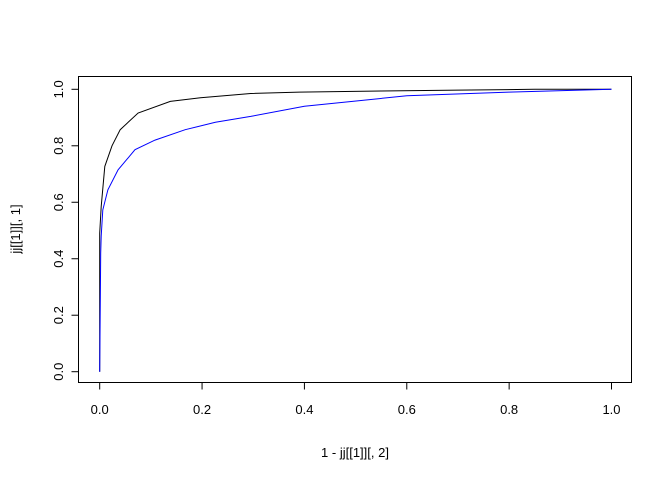 The width and height of the screenshot is (672, 485). Describe the element at coordinates (58, 259) in the screenshot. I see `y-tick-label: 0.4` at that location.